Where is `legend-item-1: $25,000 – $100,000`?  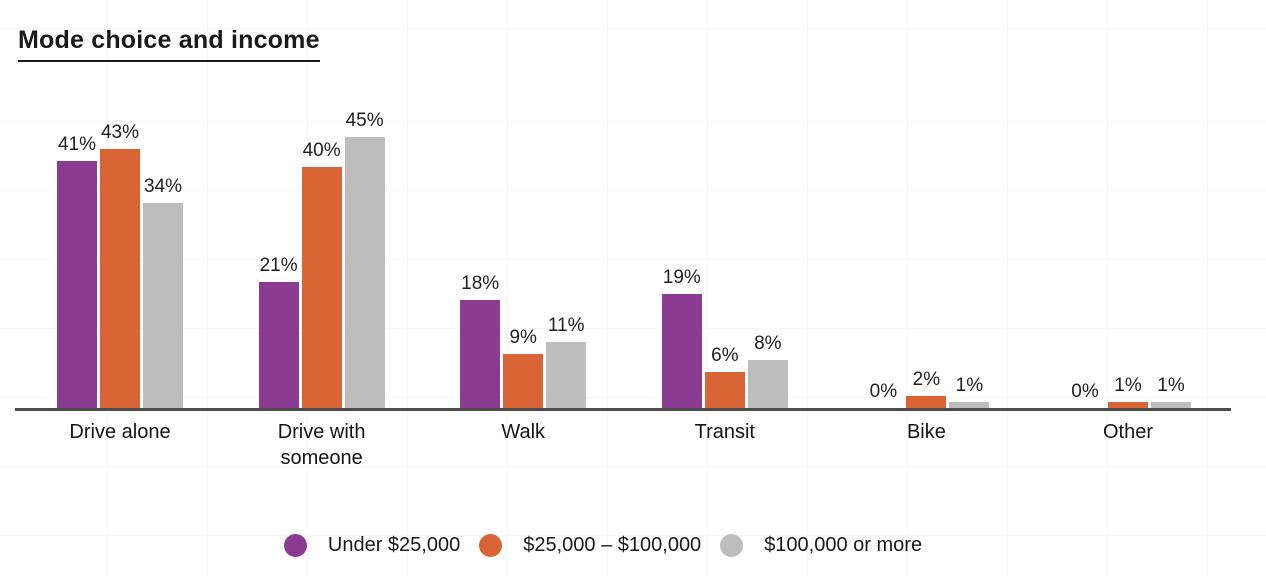
legend-item-1: $25,000 – $100,000 is located at coordinates (590, 545).